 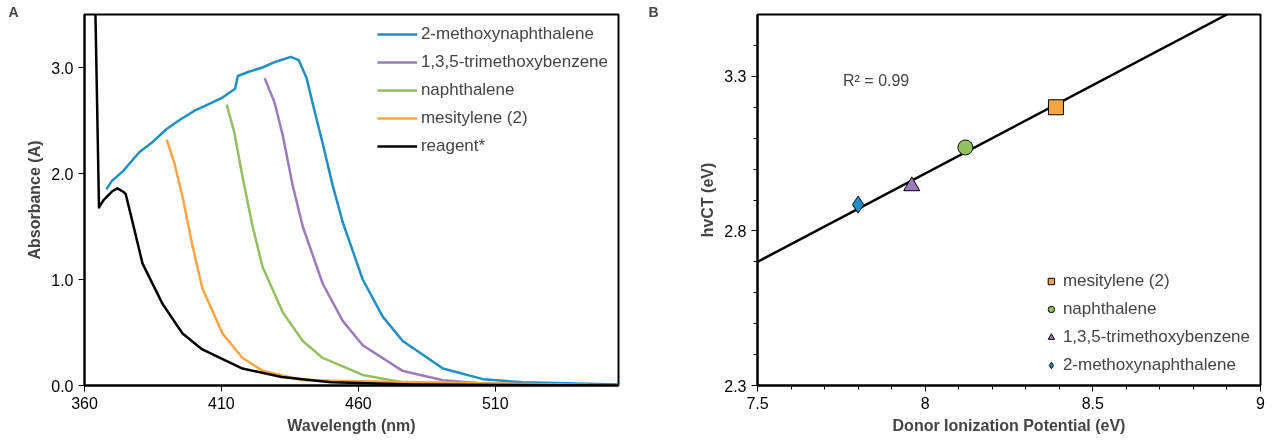 I want to click on y-tick-label: 3.0, so click(x=62, y=68).